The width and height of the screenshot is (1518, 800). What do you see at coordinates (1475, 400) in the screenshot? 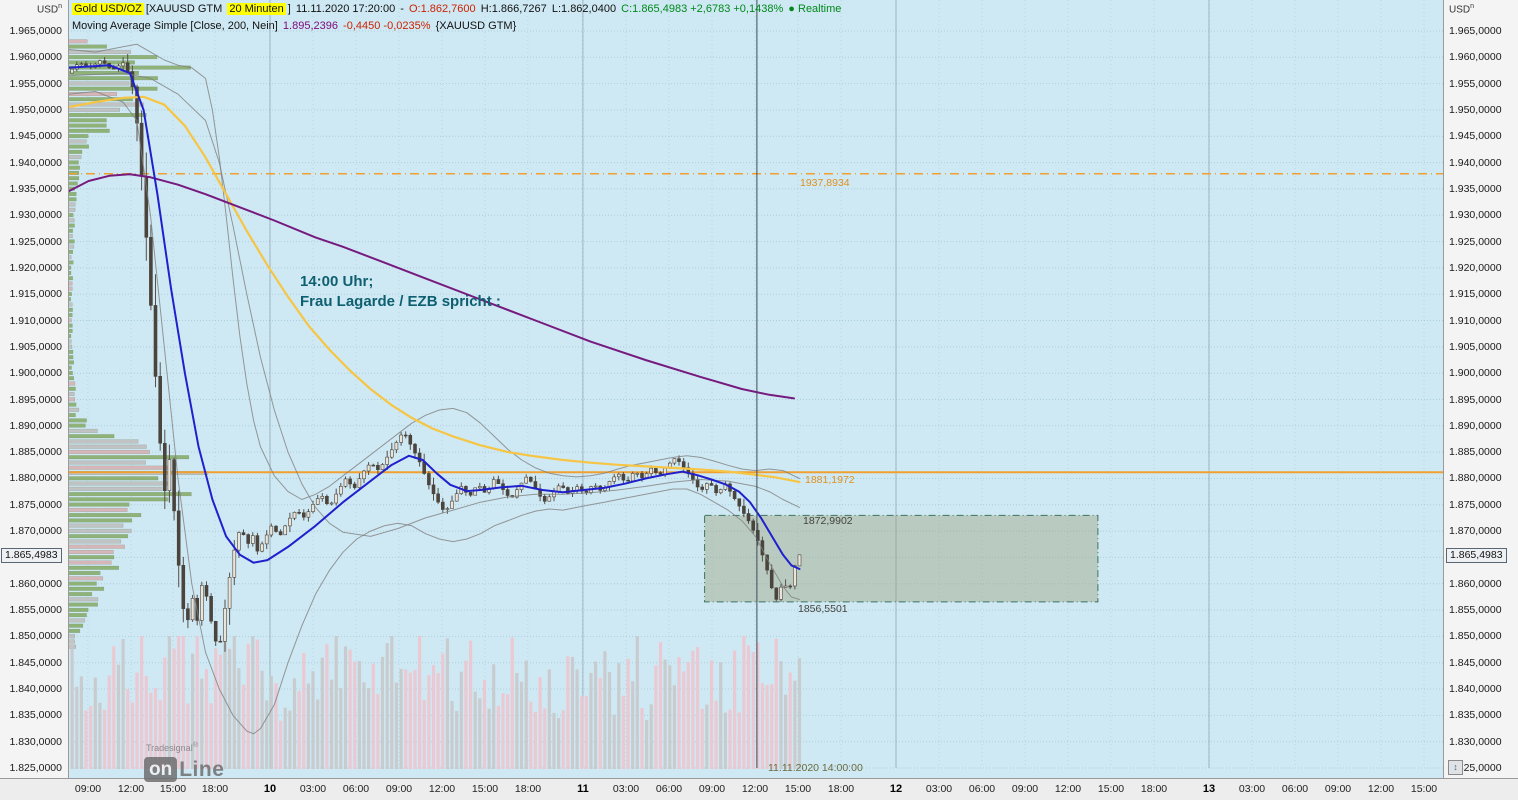
I see `price-tick-label: 1.895,0000` at bounding box center [1475, 400].